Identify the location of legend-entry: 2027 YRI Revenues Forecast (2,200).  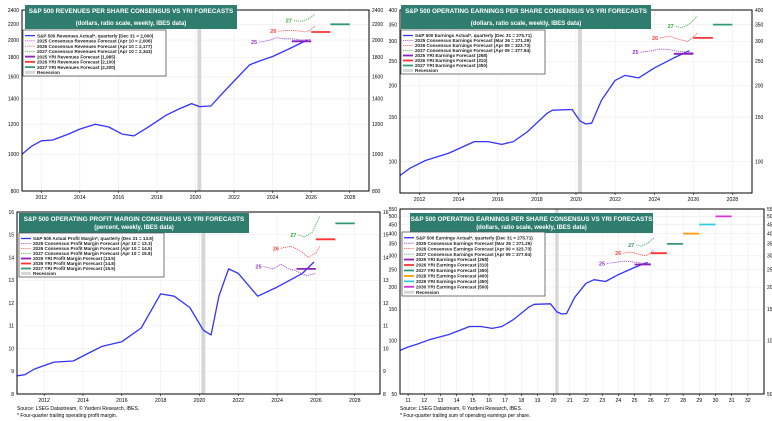
(76, 67).